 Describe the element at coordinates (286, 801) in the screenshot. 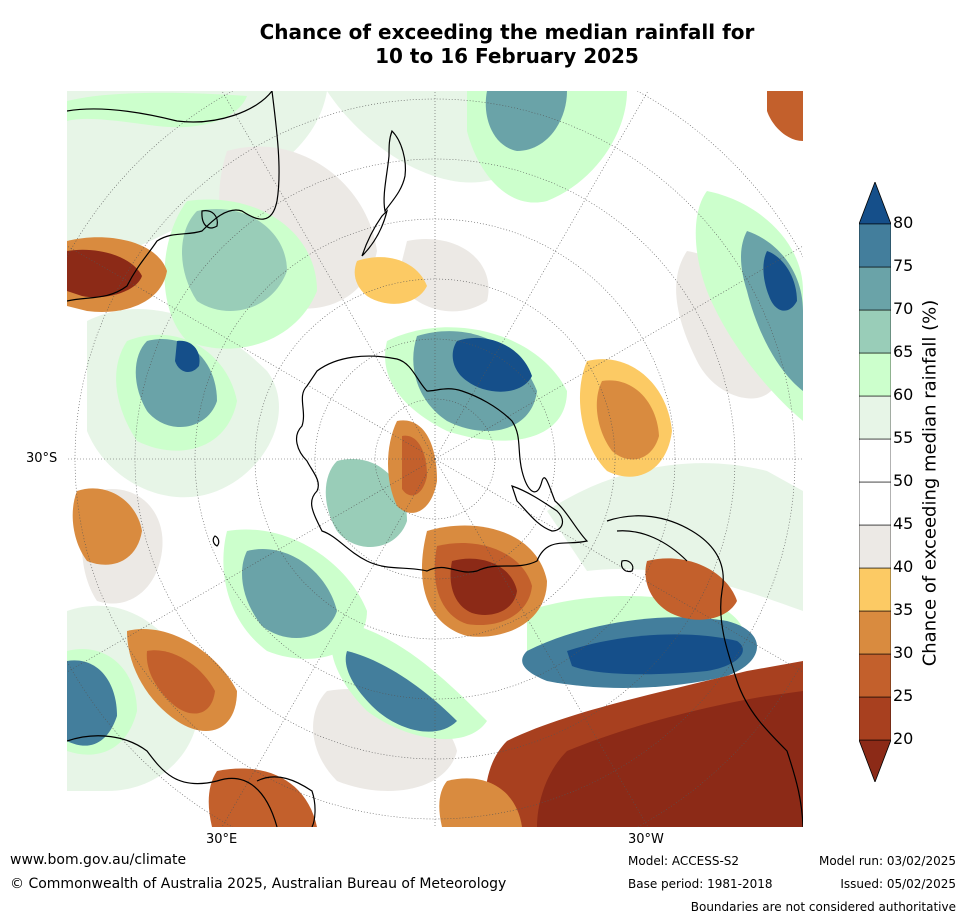

I see `southern-africa-land` at that location.